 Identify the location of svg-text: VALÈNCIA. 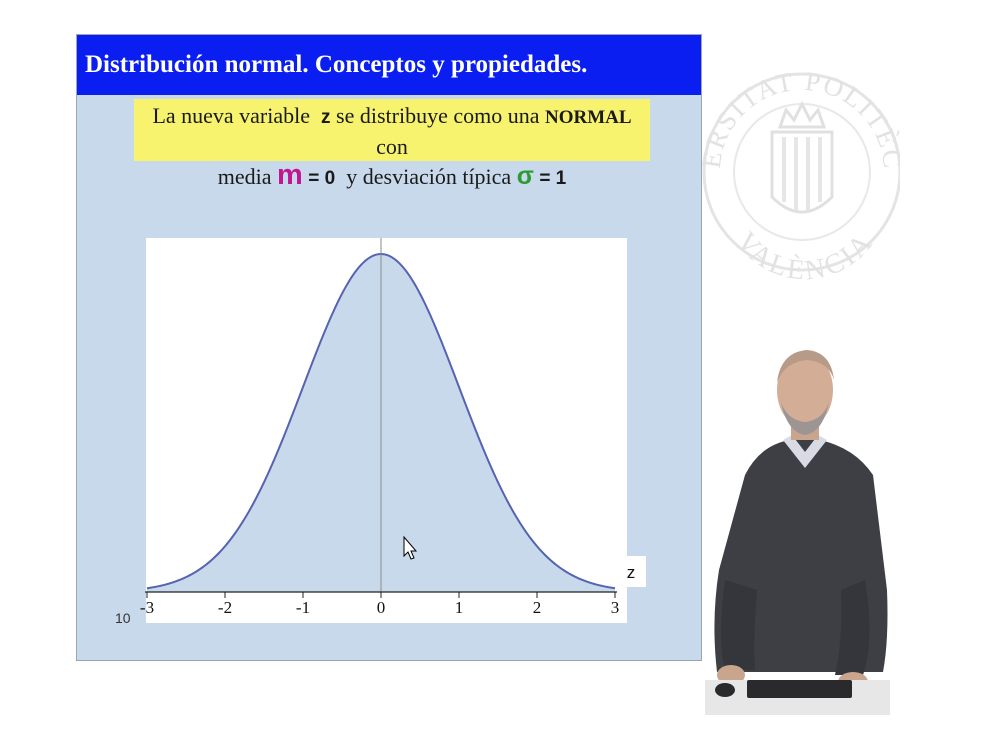
(805, 256).